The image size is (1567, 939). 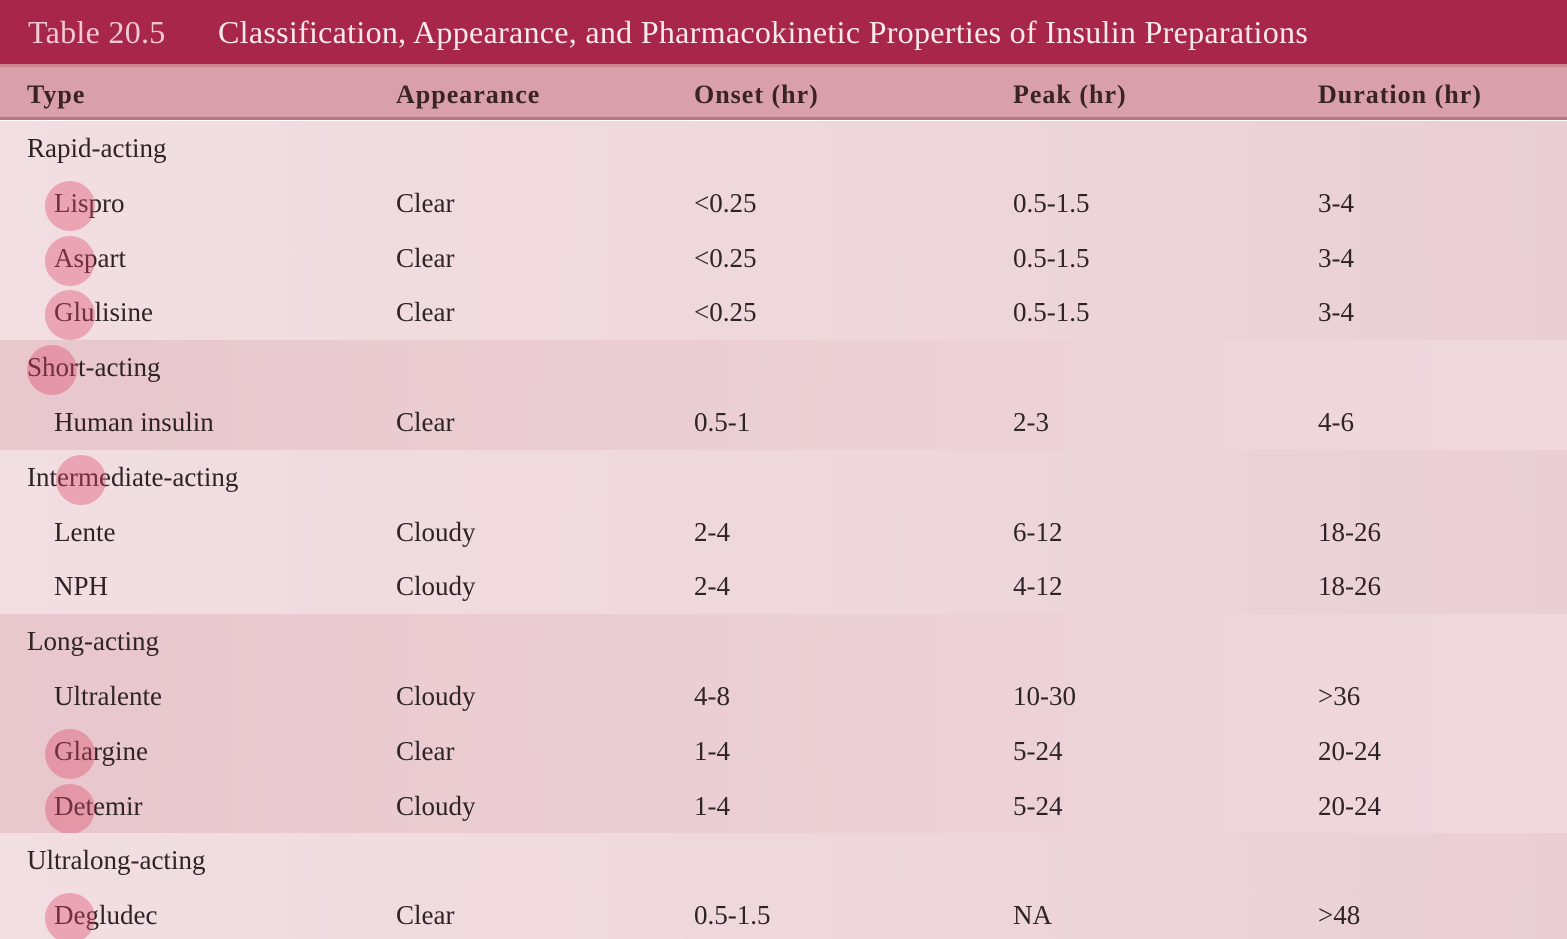 What do you see at coordinates (783, 258) in the screenshot?
I see `table-row: Aspart Clear <0.25 0.5-1.5 3-4` at bounding box center [783, 258].